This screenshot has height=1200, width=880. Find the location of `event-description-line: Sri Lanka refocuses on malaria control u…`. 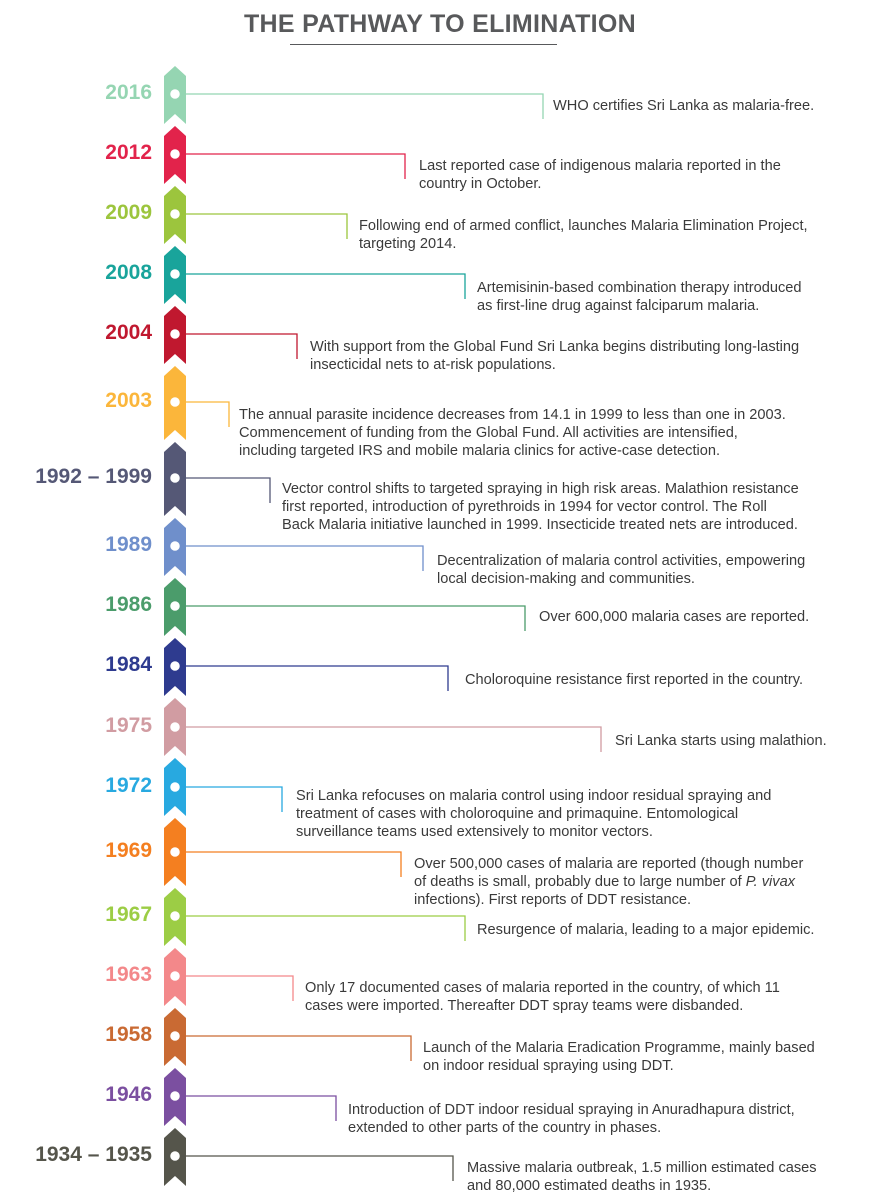

event-description-line: Sri Lanka refocuses on malaria control u… is located at coordinates (534, 796).